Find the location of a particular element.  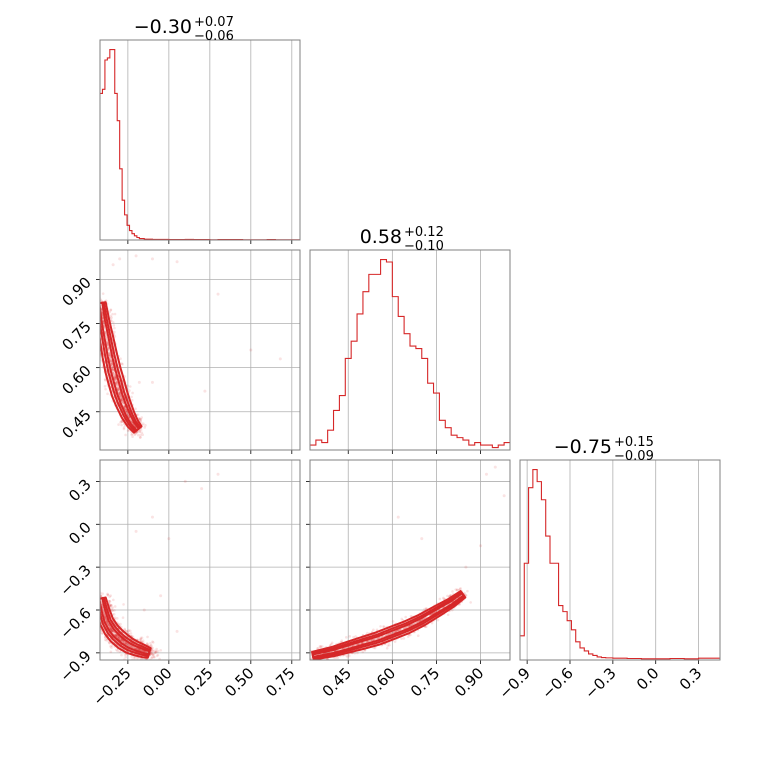

title-plus-error: +0.15 is located at coordinates (634, 442).